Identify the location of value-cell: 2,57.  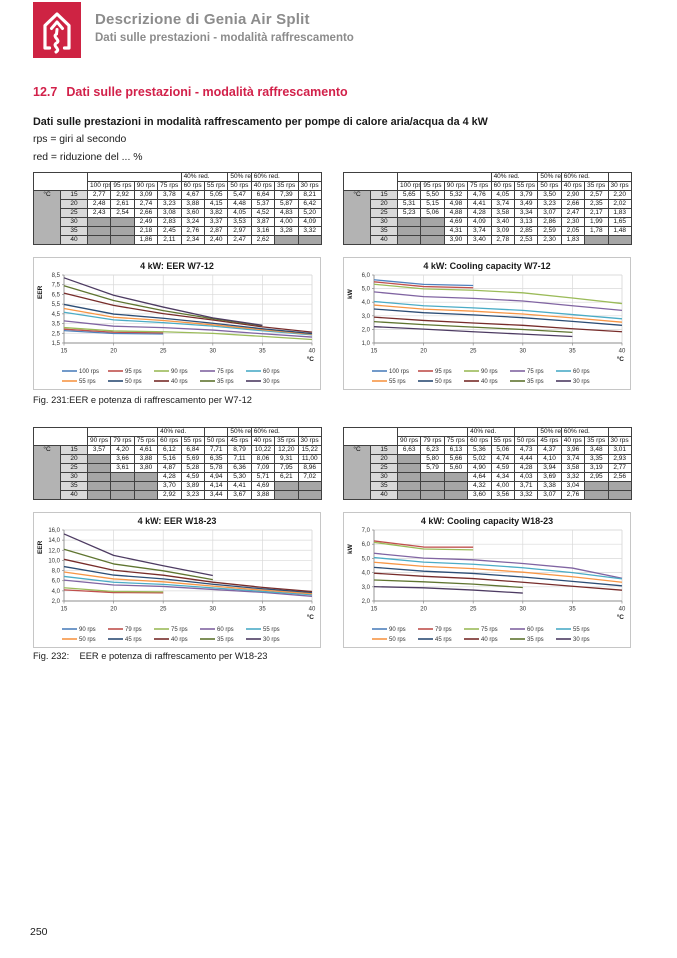
(596, 195).